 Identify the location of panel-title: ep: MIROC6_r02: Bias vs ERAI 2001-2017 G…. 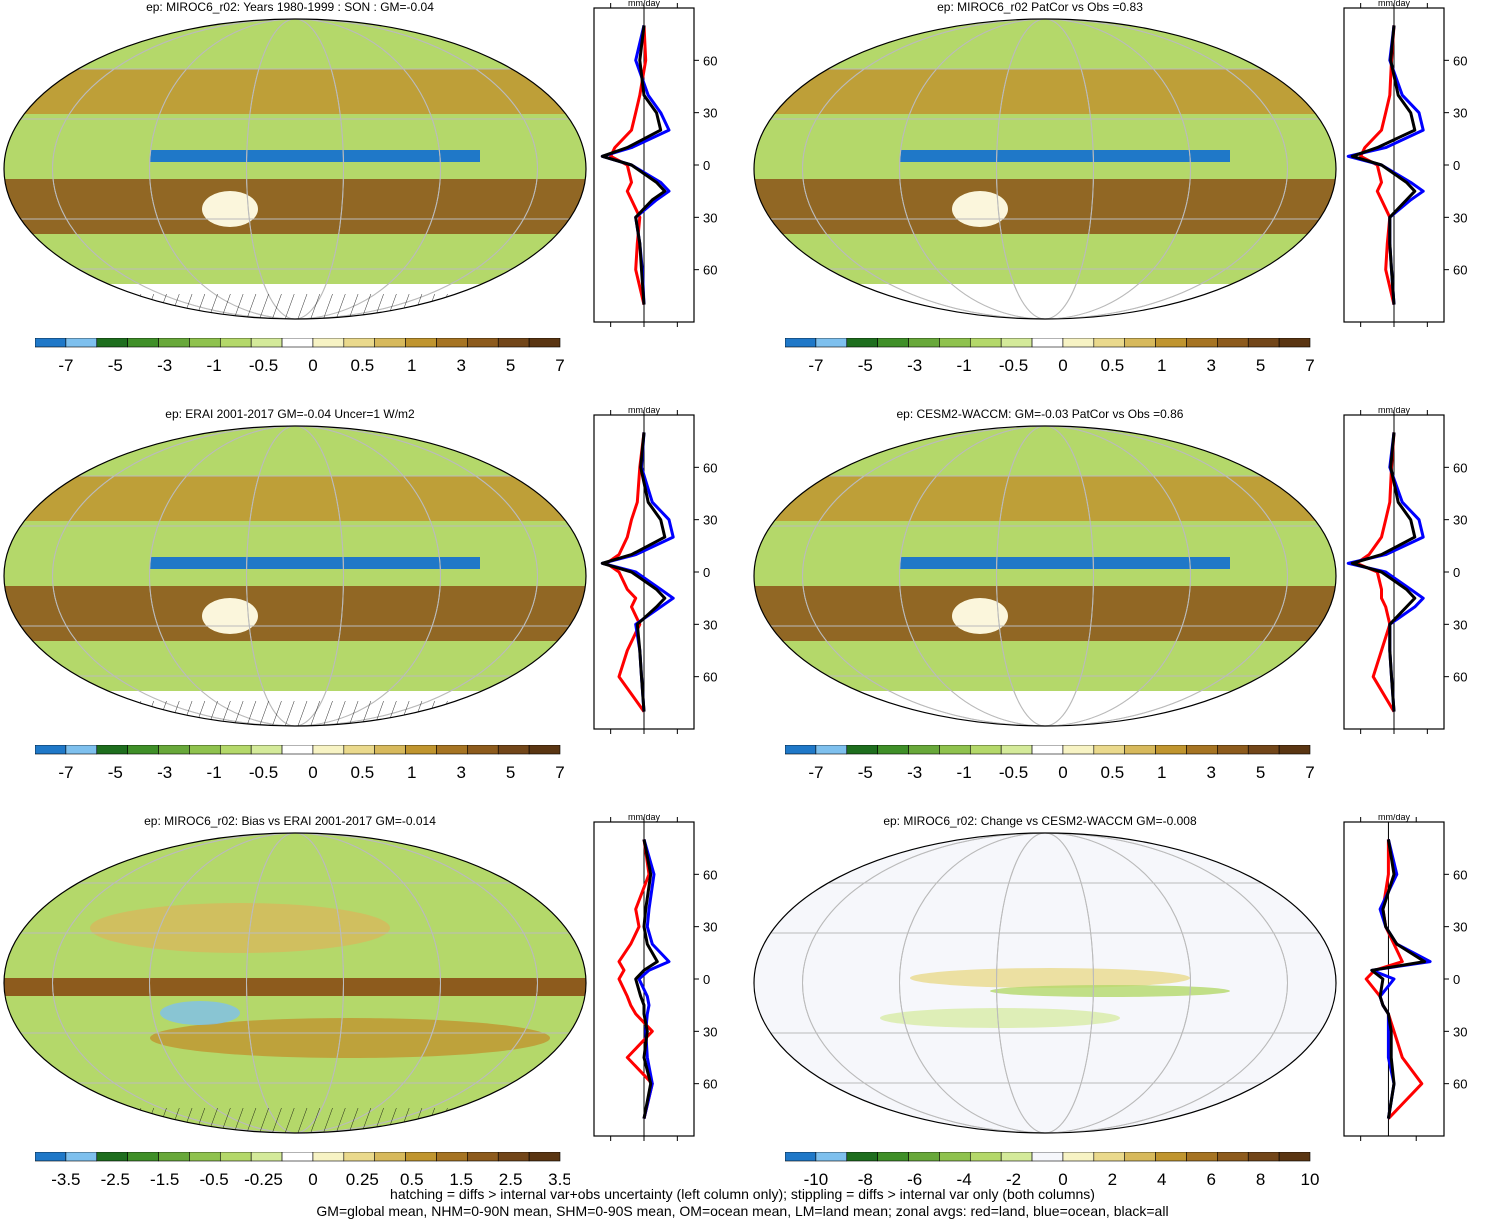
(290, 821).